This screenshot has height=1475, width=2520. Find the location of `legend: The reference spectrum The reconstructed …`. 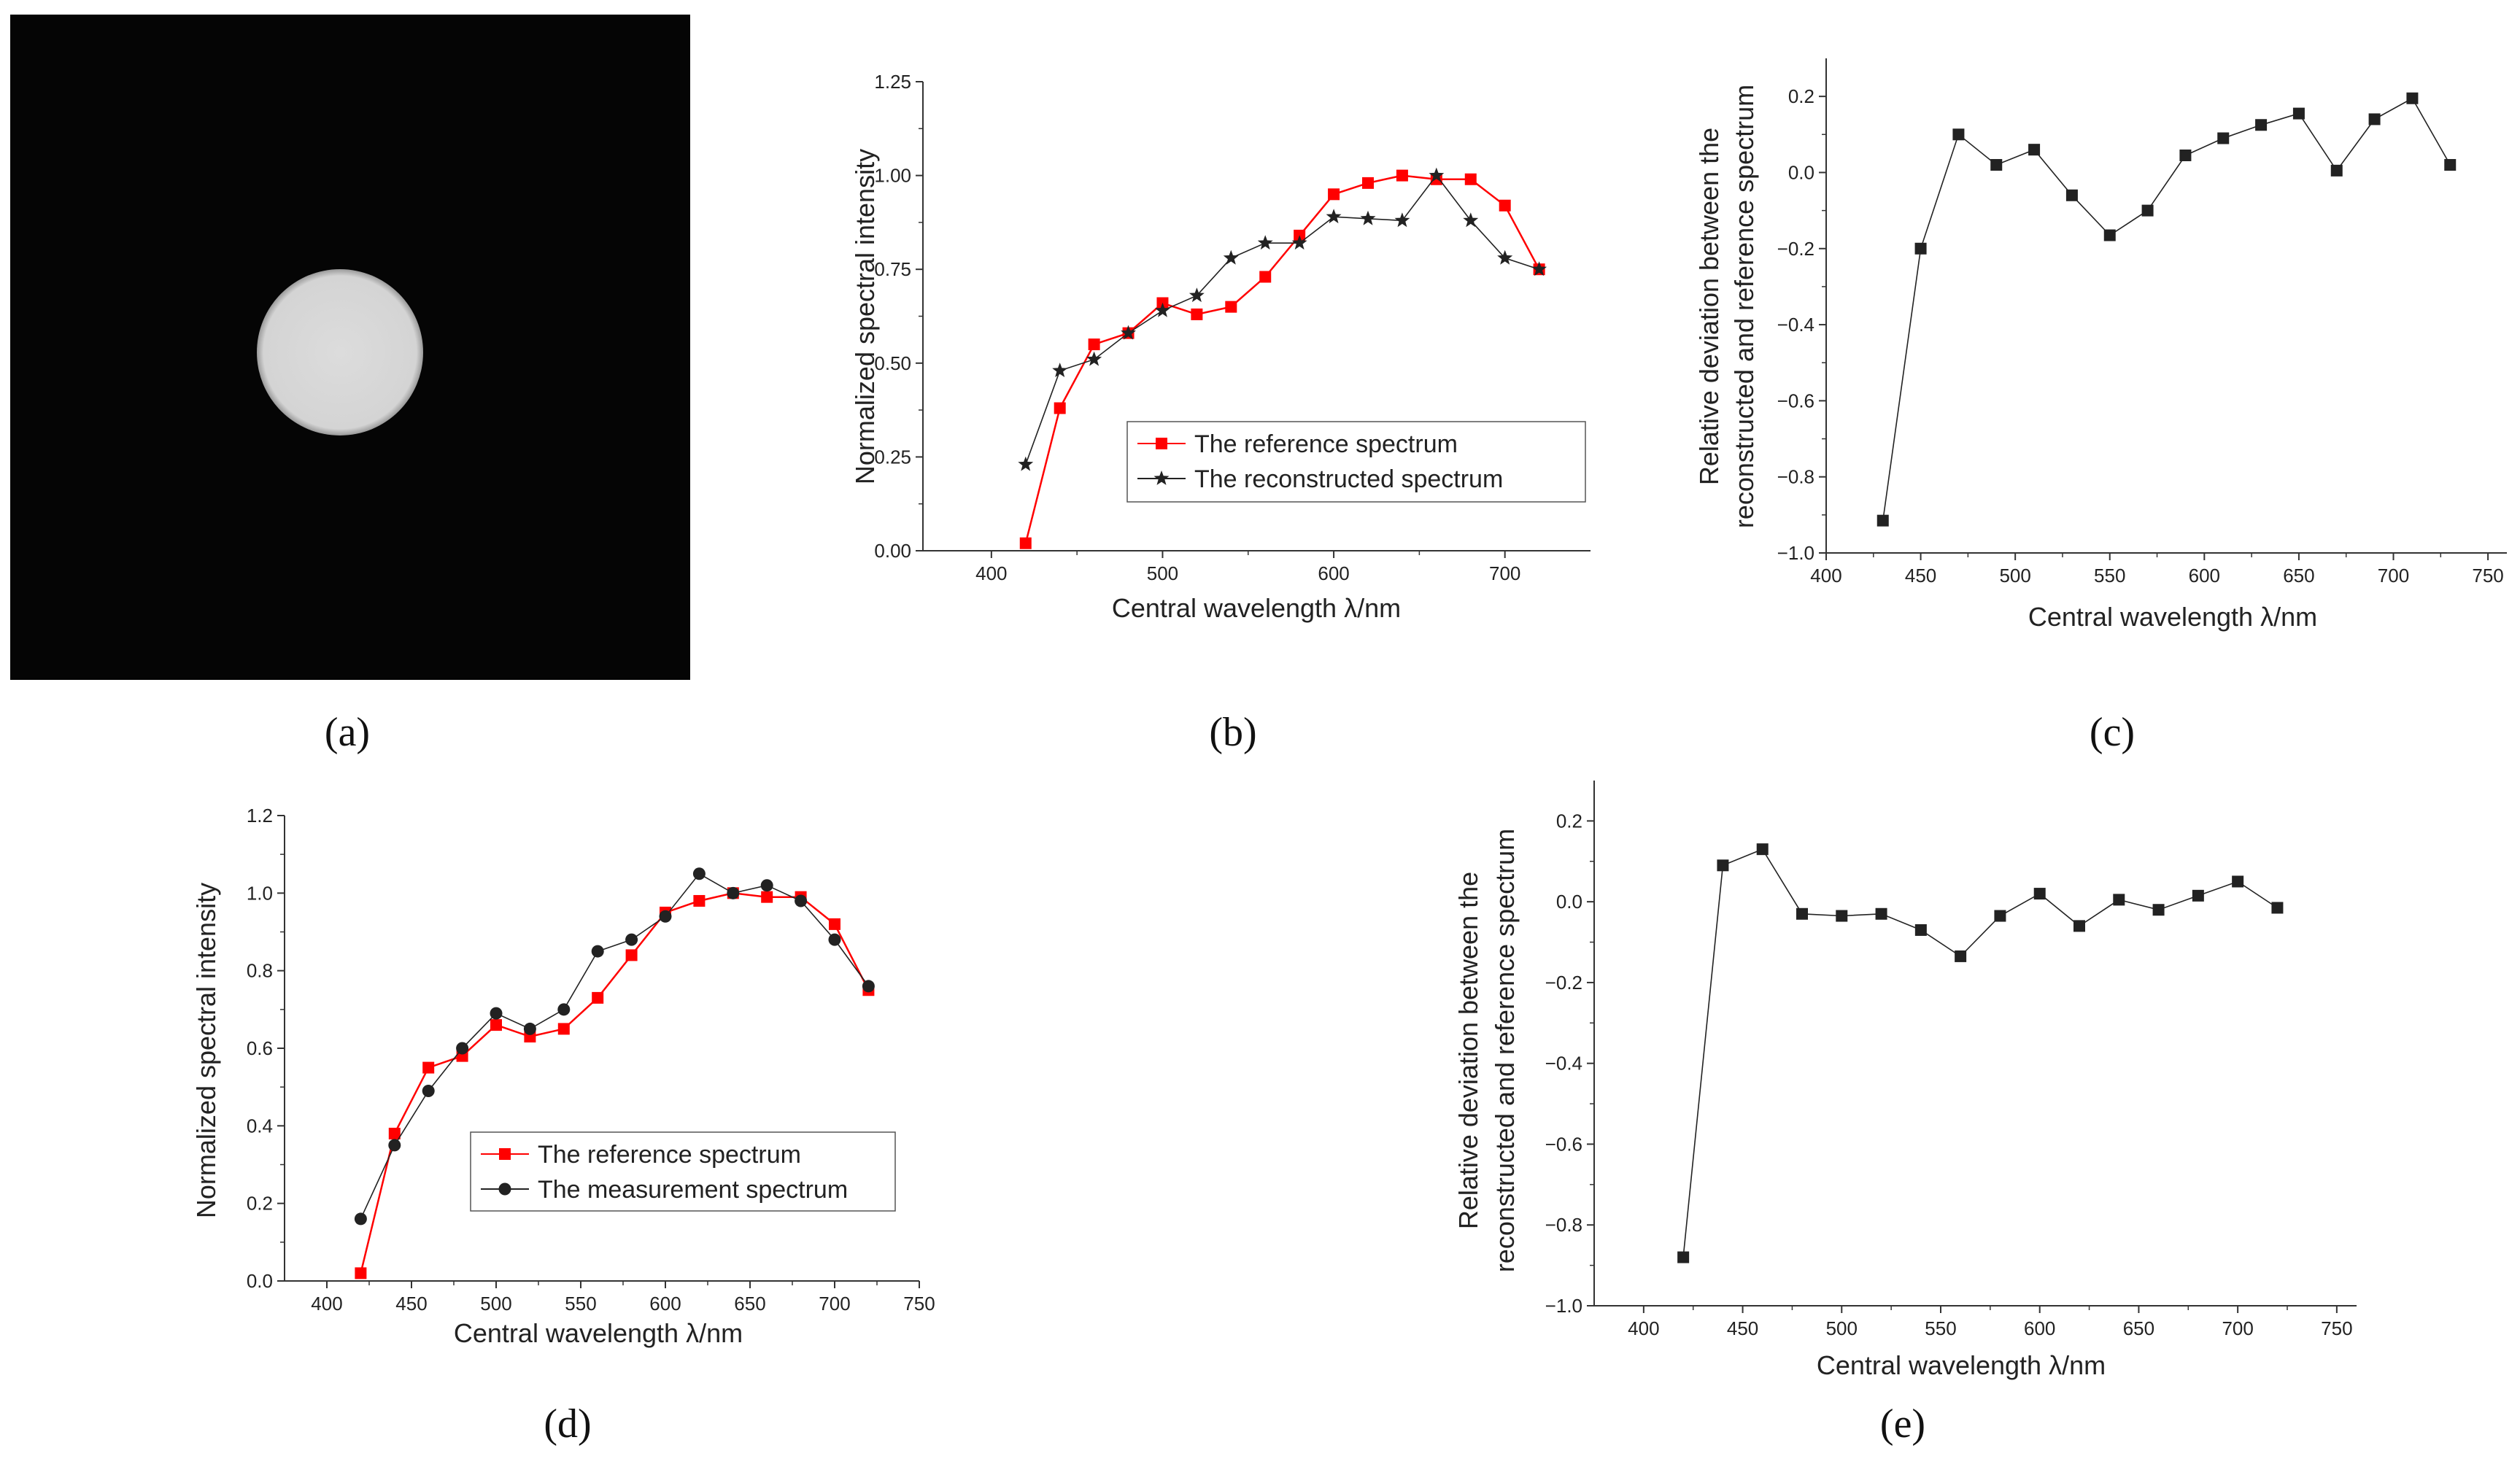

legend: The reference spectrum The reconstructed … is located at coordinates (1356, 462).